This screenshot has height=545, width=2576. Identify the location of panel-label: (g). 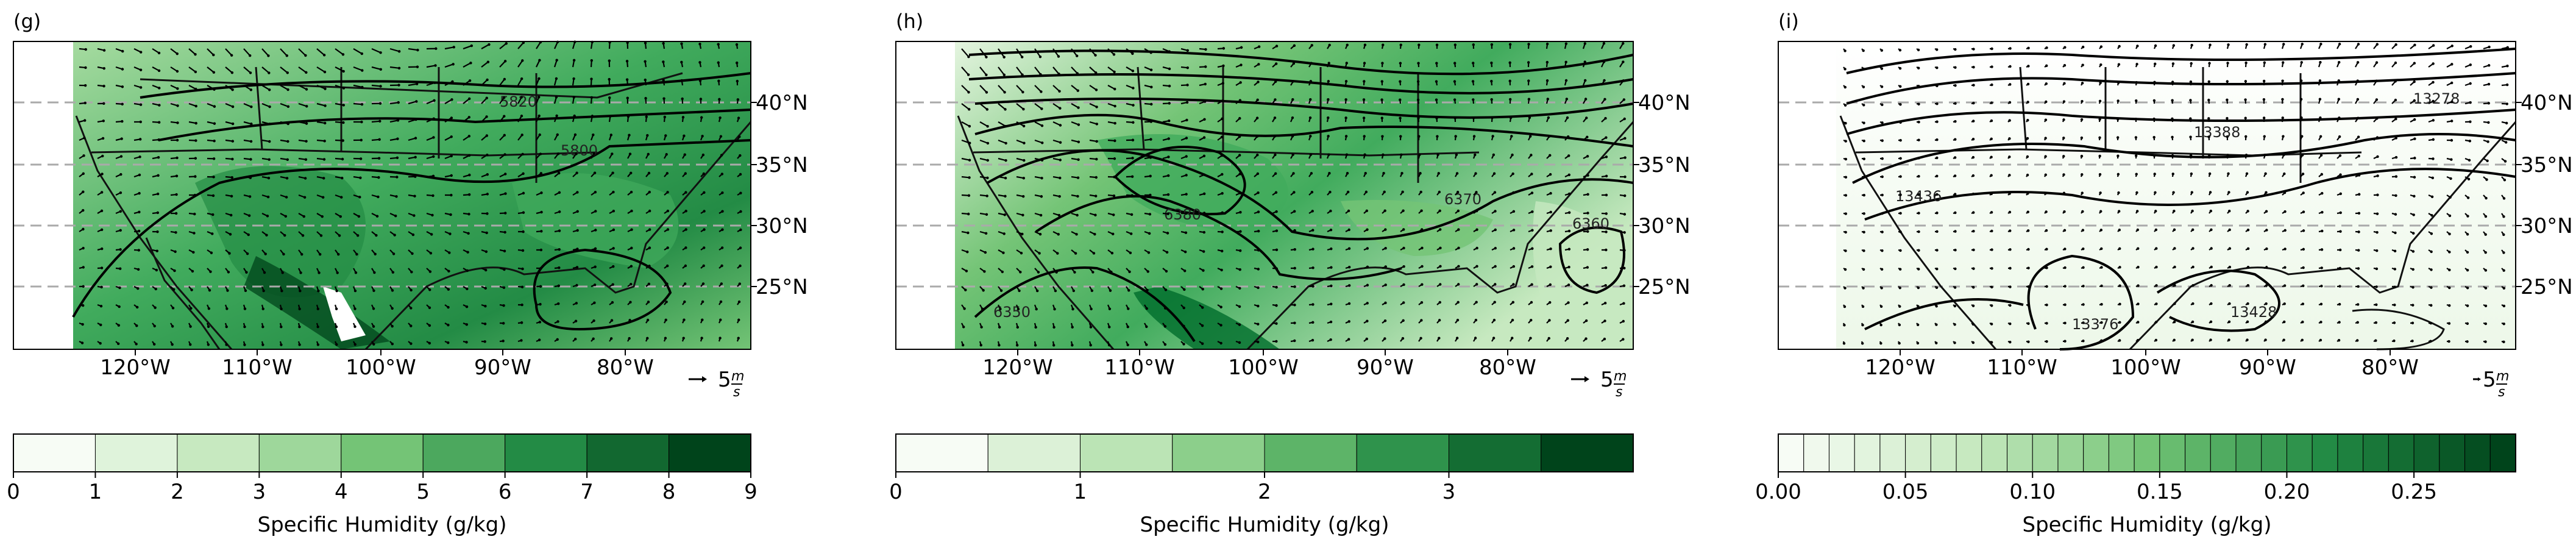
(27, 21).